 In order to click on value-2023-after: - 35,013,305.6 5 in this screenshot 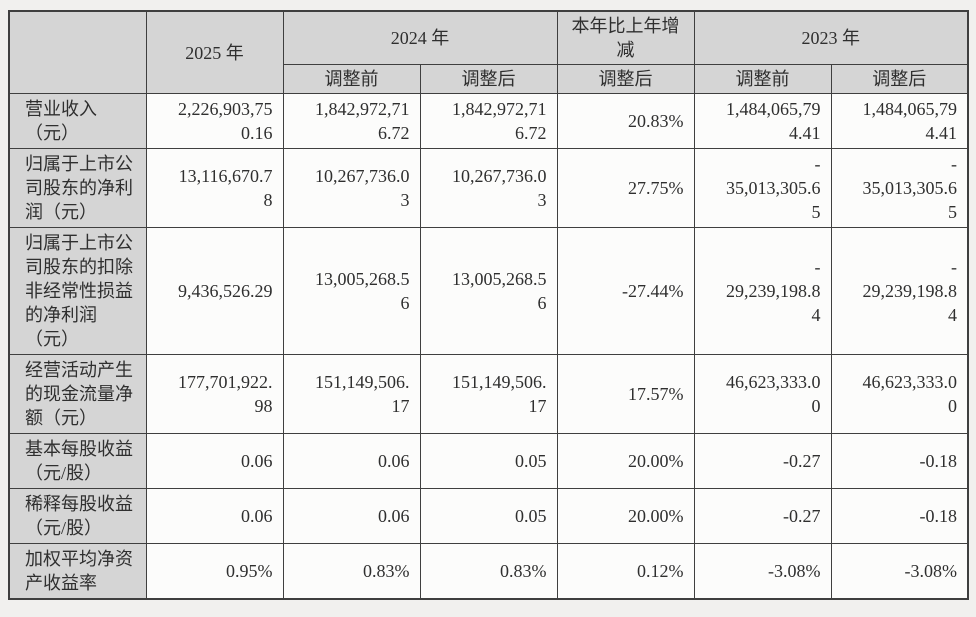, I will do `click(899, 188)`.